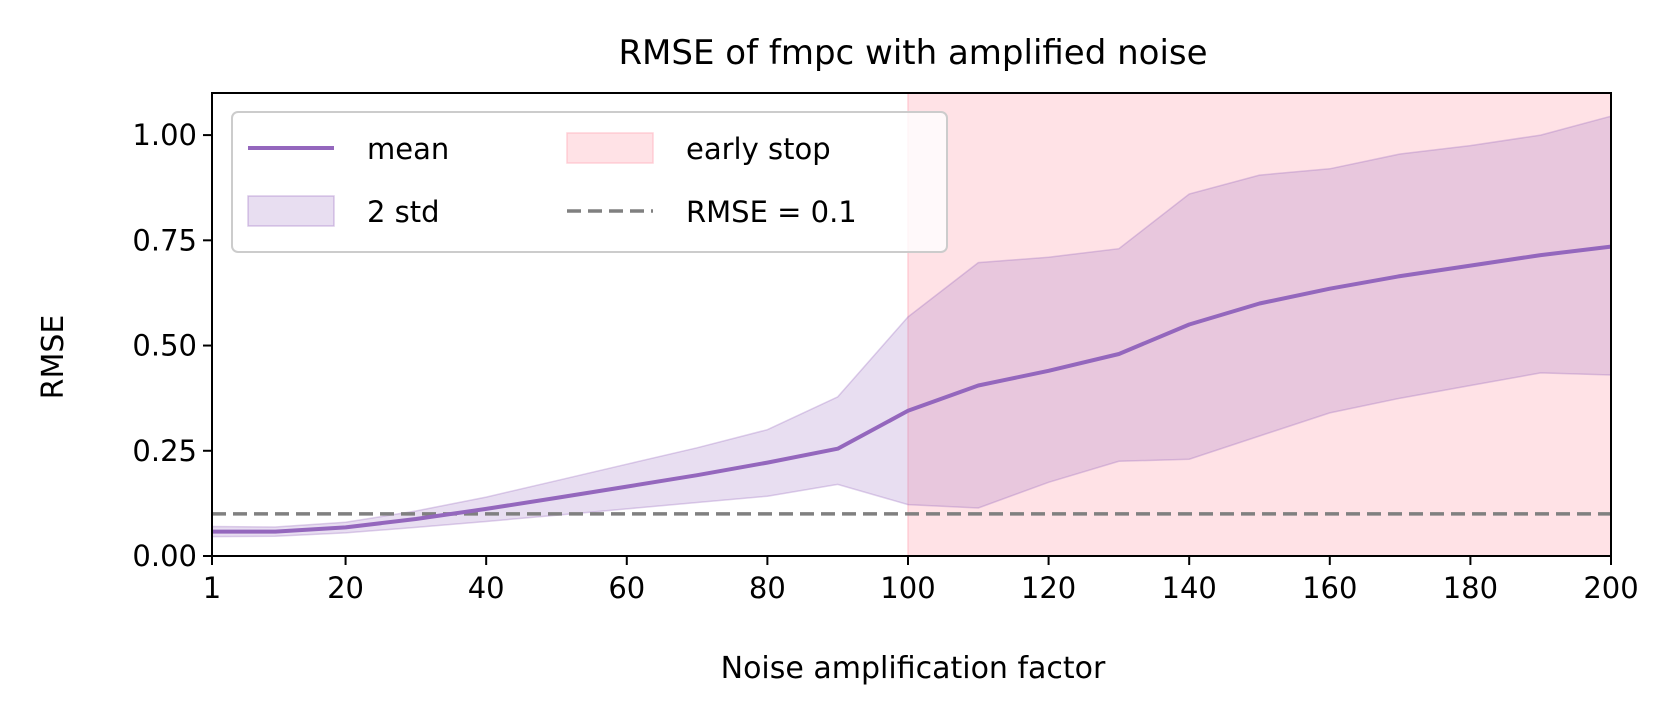  I want to click on y-tick-label: 0.25, so click(164, 451).